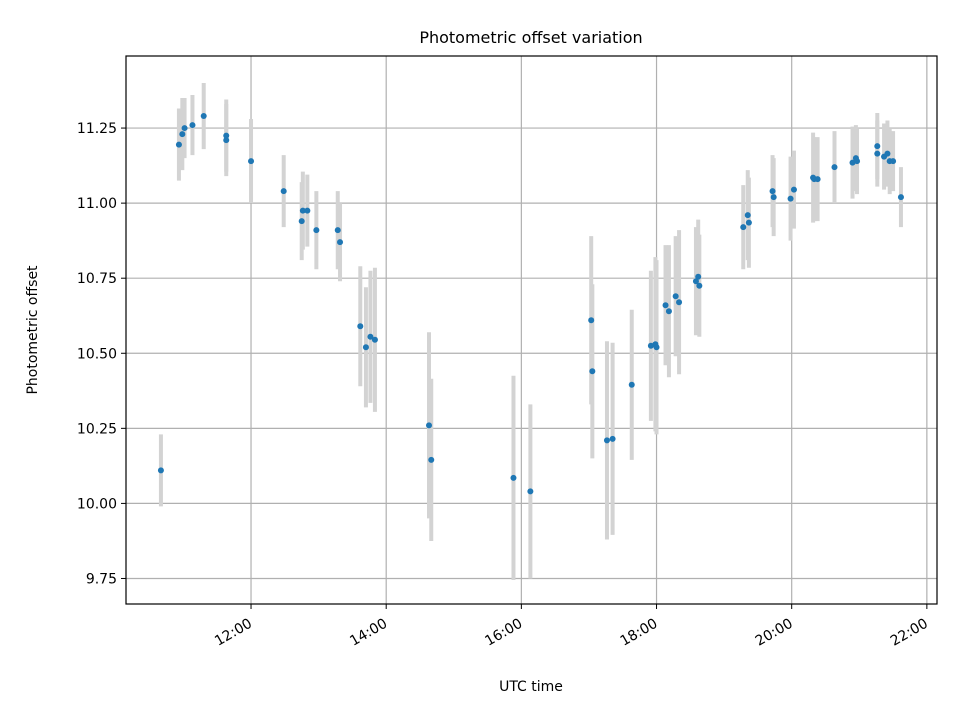 This screenshot has width=960, height=720. Describe the element at coordinates (33, 330) in the screenshot. I see `y-axis-label: Photometric offset` at that location.